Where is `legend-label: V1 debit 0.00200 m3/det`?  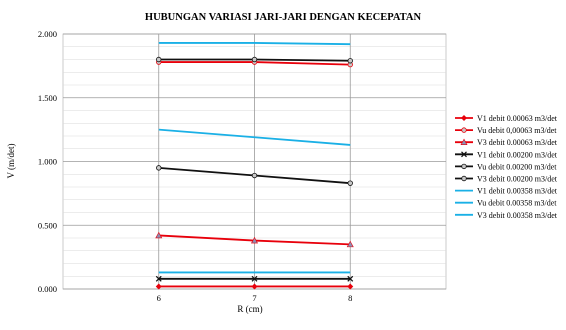
legend-label: V1 debit 0.00200 m3/det is located at coordinates (517, 154).